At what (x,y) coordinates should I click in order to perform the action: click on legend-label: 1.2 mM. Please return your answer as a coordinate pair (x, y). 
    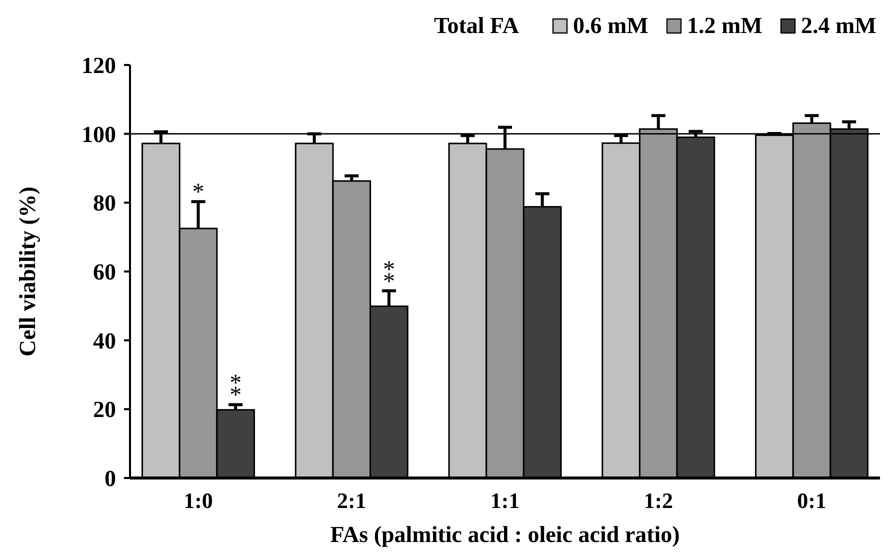
    Looking at the image, I should click on (725, 25).